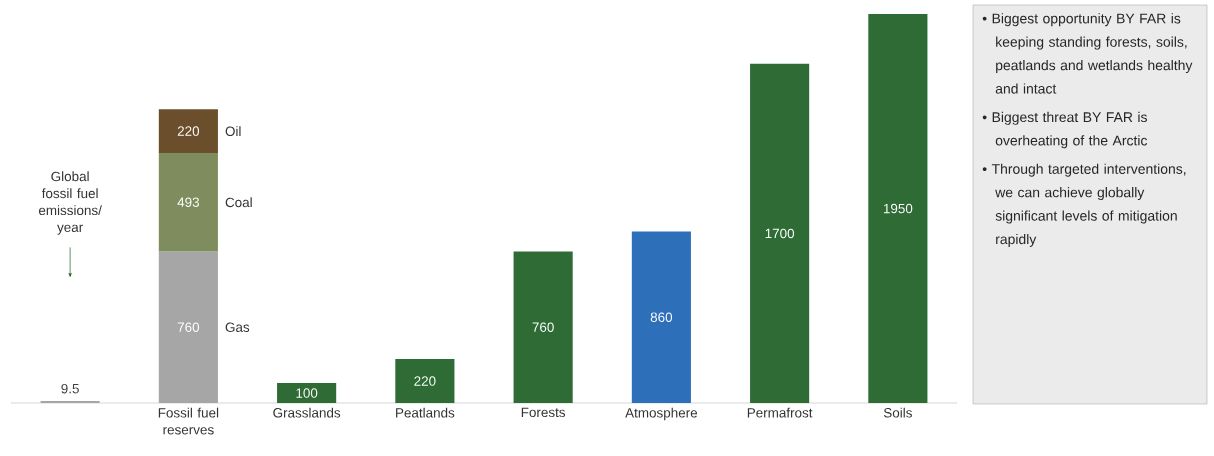 The height and width of the screenshot is (456, 1214). I want to click on x-tick-label: Atmosphere, so click(661, 414).